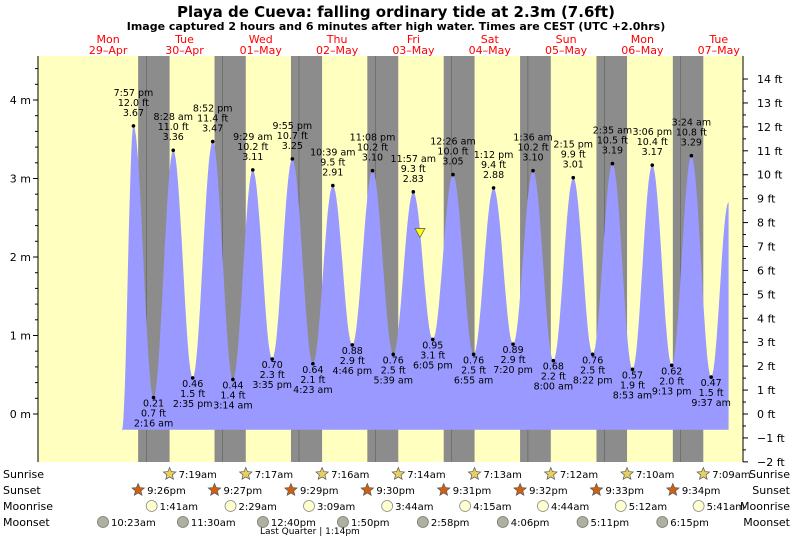 Image resolution: width=793 pixels, height=538 pixels. What do you see at coordinates (766, 199) in the screenshot?
I see `feet-tick-label: 9 ft` at bounding box center [766, 199].